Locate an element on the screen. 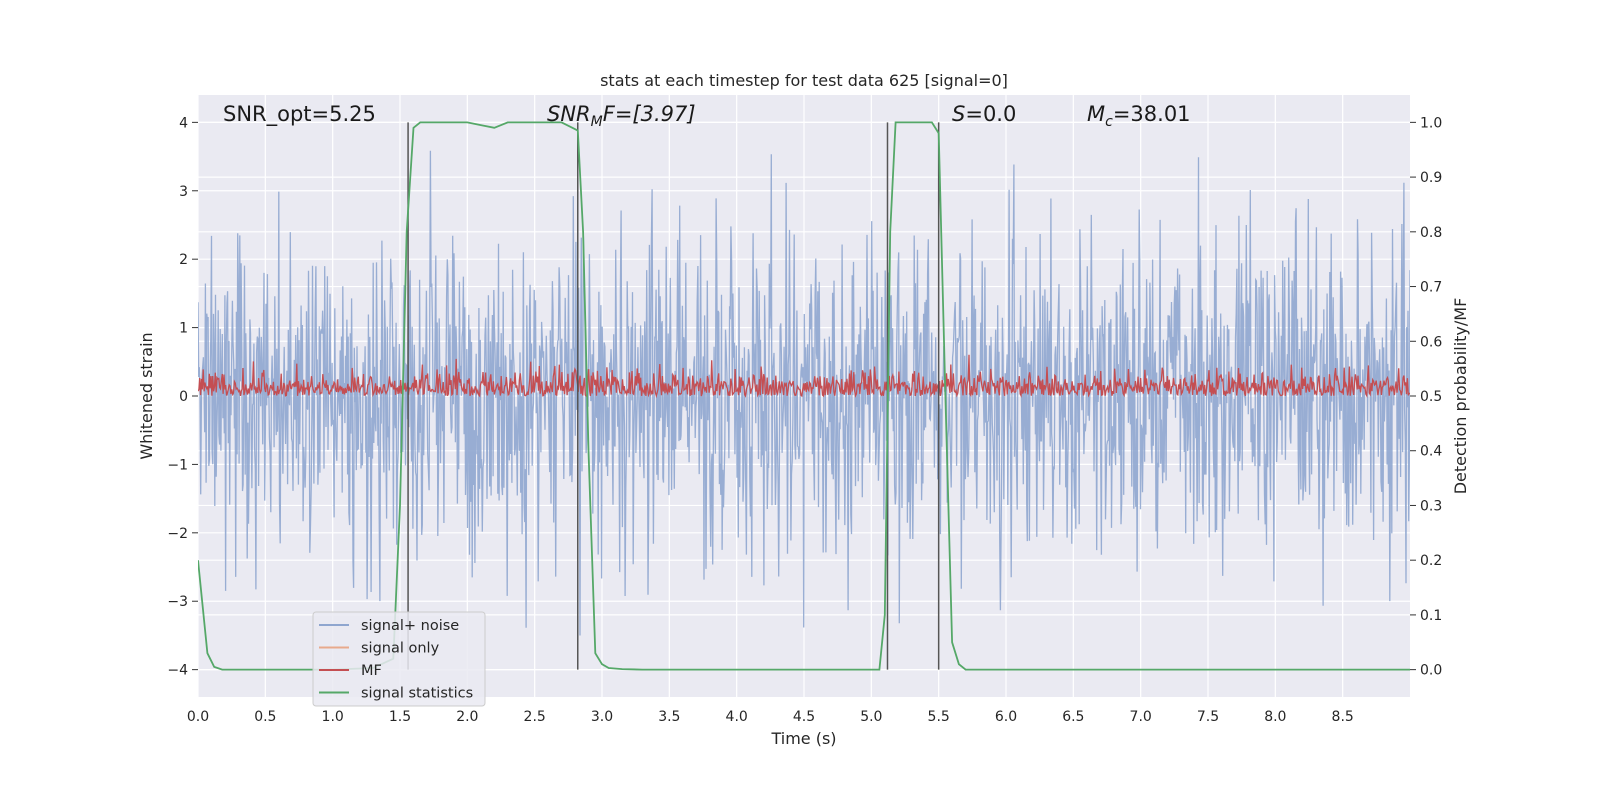 The image size is (1600, 800). y-right-tick-label: 0.3 is located at coordinates (1431, 506).